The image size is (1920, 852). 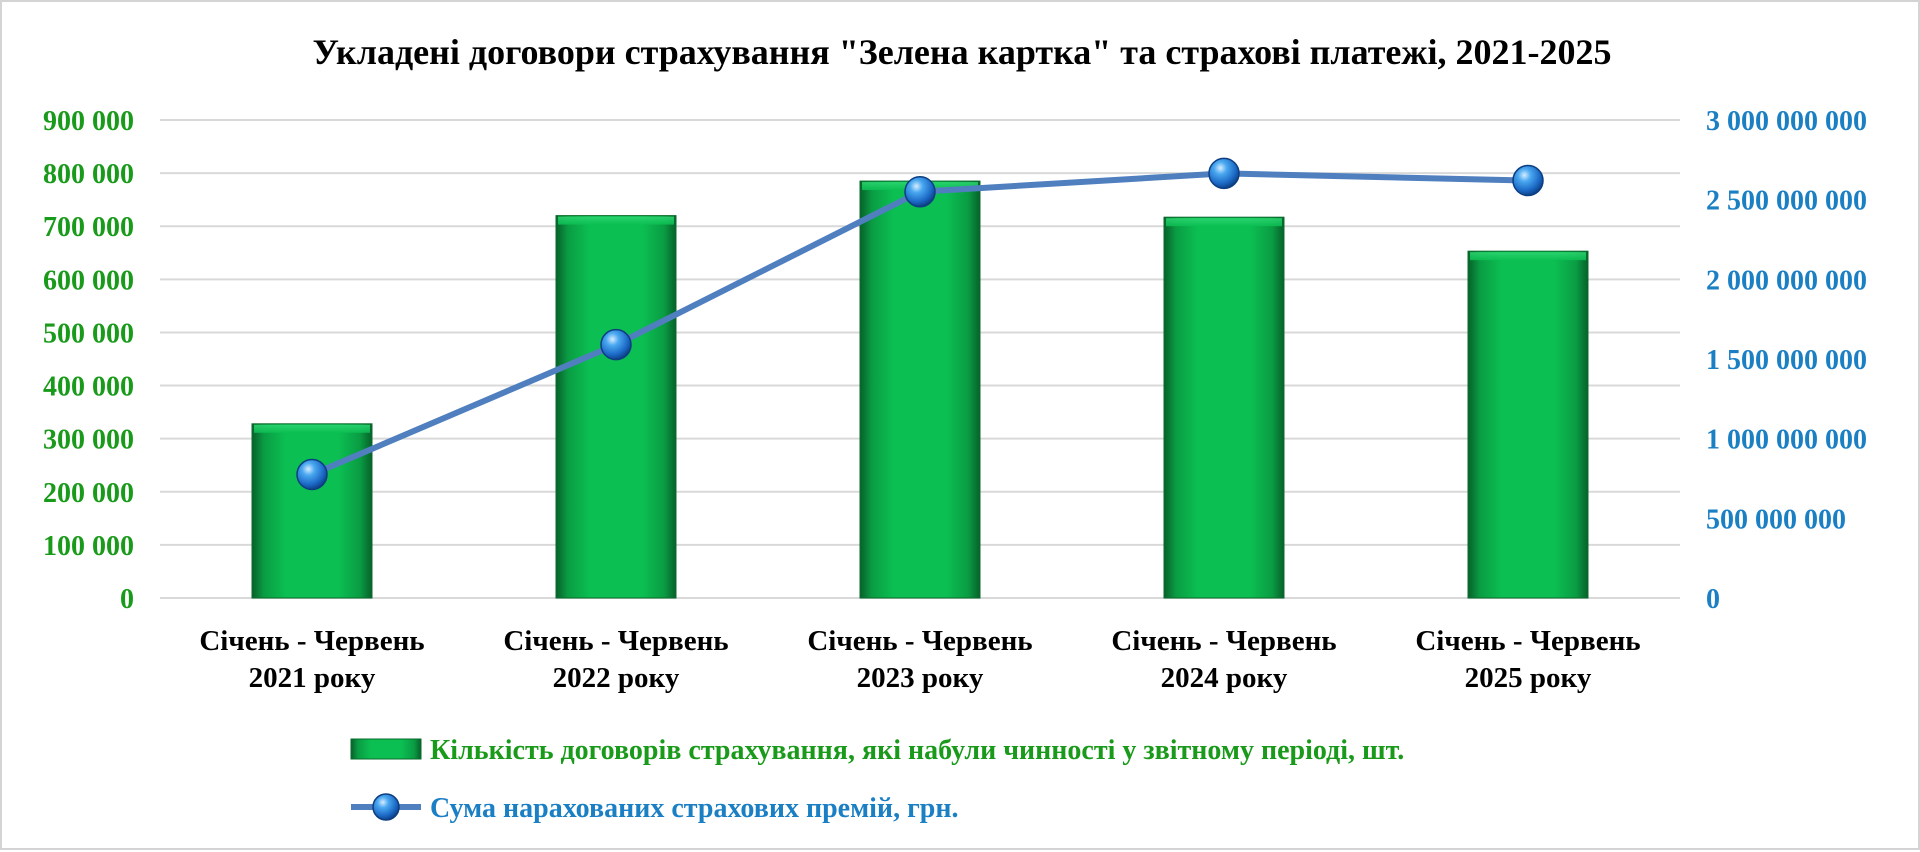 What do you see at coordinates (1786, 440) in the screenshot?
I see `right-tick-label: 1 000 000 000` at bounding box center [1786, 440].